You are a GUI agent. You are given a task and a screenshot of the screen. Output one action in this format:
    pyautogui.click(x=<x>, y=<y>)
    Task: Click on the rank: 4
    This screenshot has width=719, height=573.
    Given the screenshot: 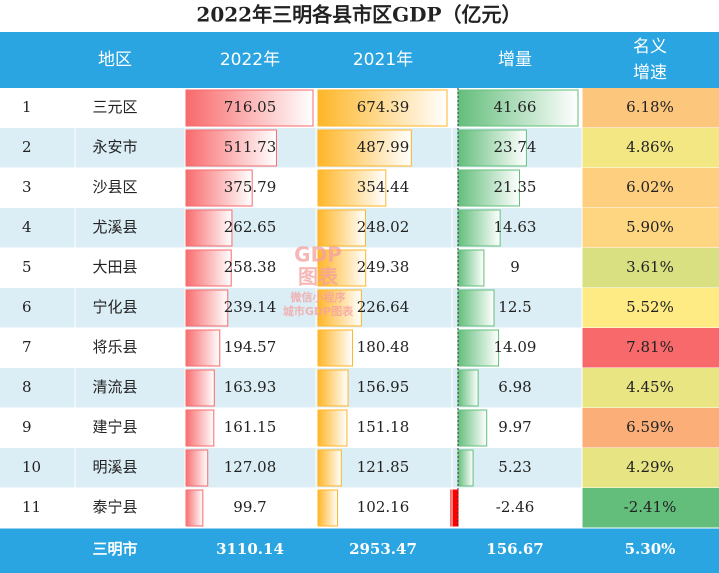 What is the action you would take?
    pyautogui.click(x=27, y=227)
    